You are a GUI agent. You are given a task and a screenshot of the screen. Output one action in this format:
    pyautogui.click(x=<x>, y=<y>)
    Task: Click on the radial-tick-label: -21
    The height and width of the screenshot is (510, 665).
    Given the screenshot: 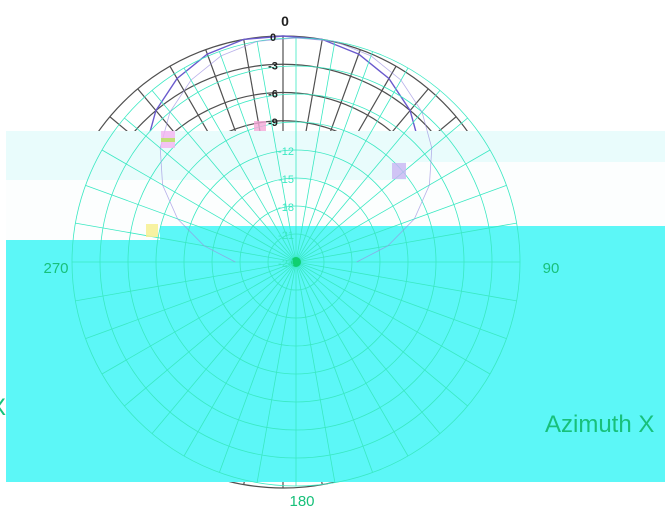 What is the action you would take?
    pyautogui.click(x=286, y=236)
    